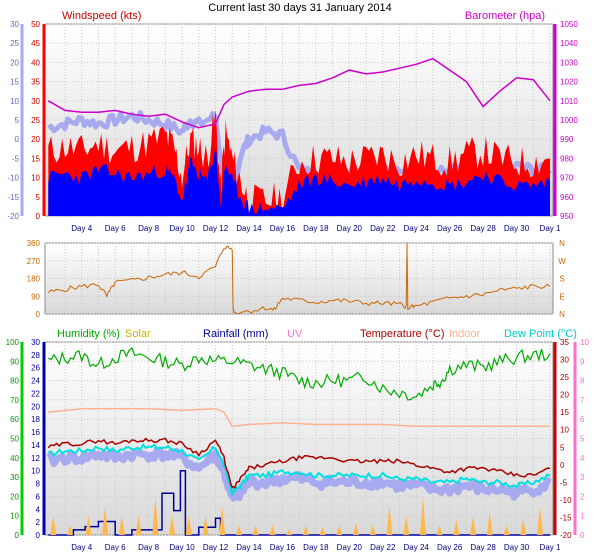  I want to click on temperature-tick: -15, so click(566, 517).